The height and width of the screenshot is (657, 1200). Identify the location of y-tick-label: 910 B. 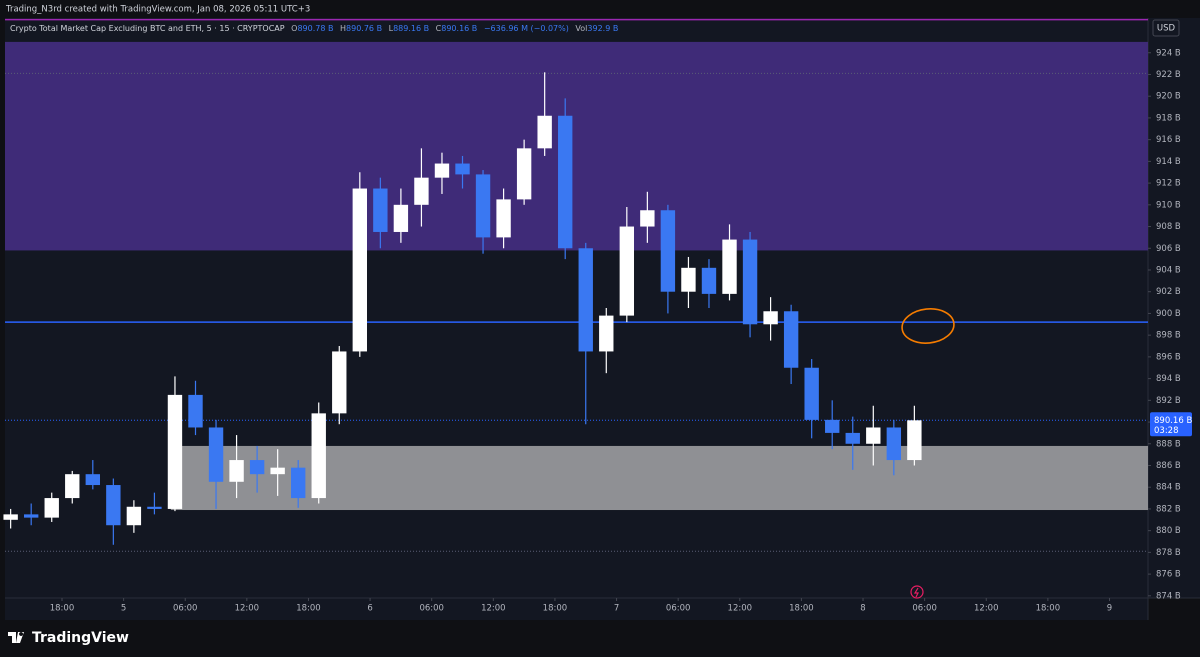
(1168, 205).